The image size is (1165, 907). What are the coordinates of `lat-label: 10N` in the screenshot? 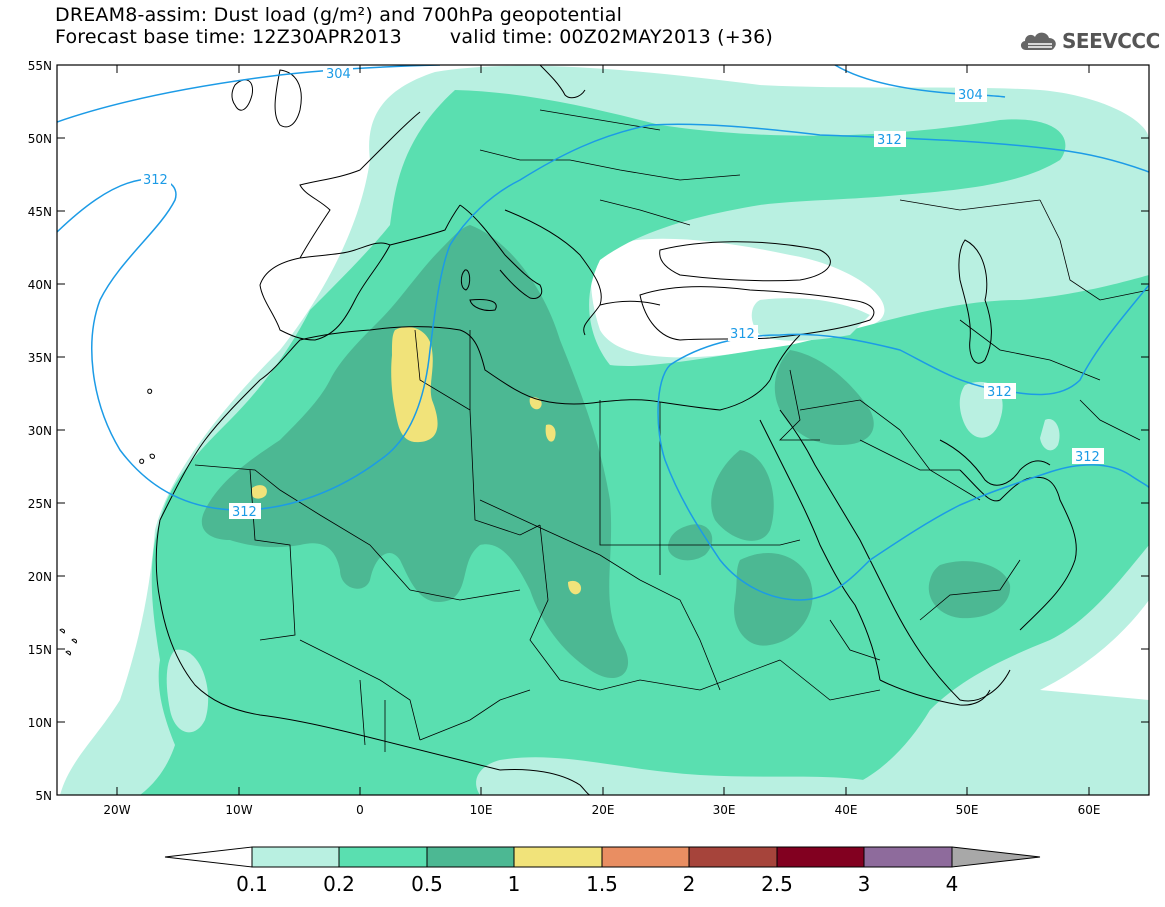 It's located at (40, 723).